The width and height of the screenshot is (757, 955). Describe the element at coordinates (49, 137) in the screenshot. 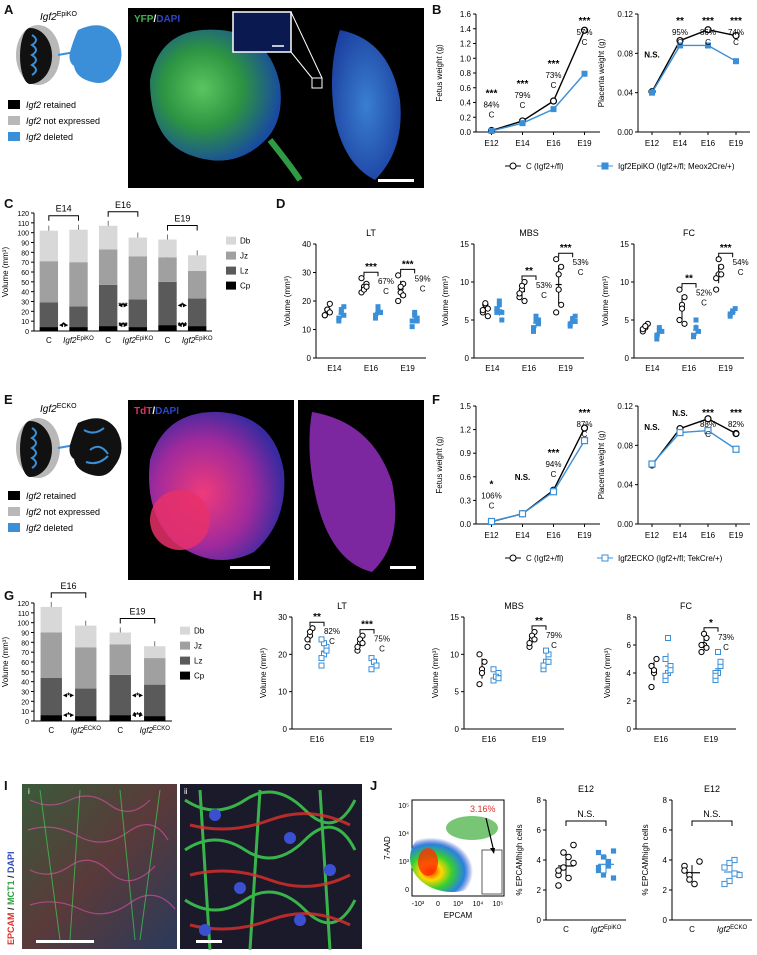

I see `legend-deleted: Igf2 deleted` at that location.